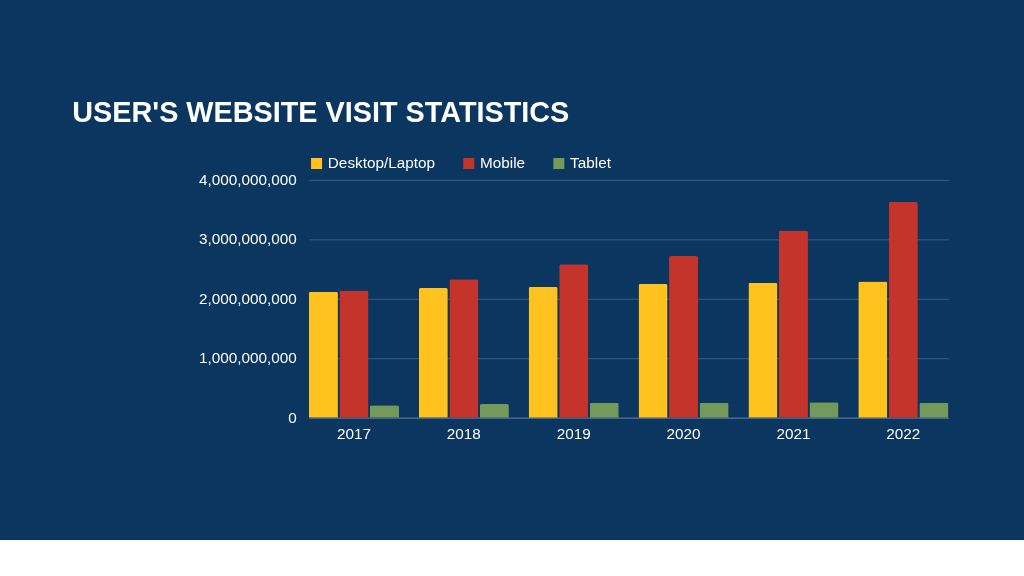  What do you see at coordinates (353, 433) in the screenshot?
I see `x-tick-label: 2017` at bounding box center [353, 433].